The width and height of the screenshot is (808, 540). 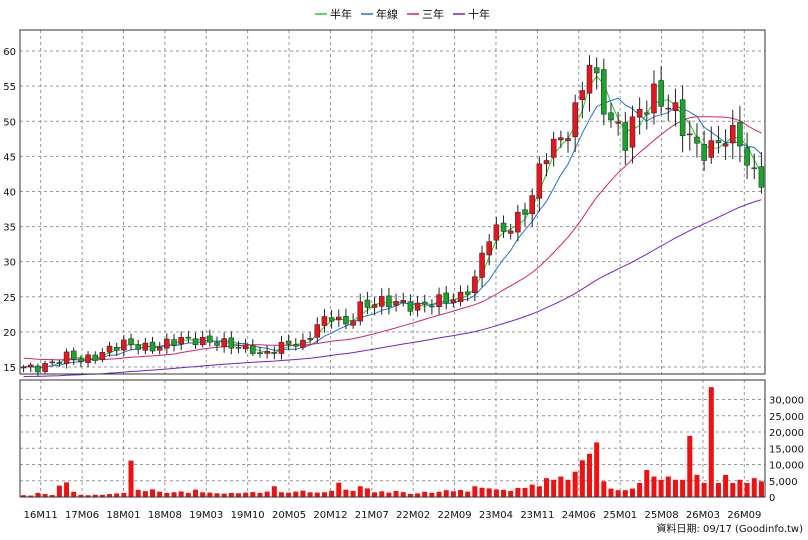 I want to click on price-tick-label: 25, so click(x=9, y=298).